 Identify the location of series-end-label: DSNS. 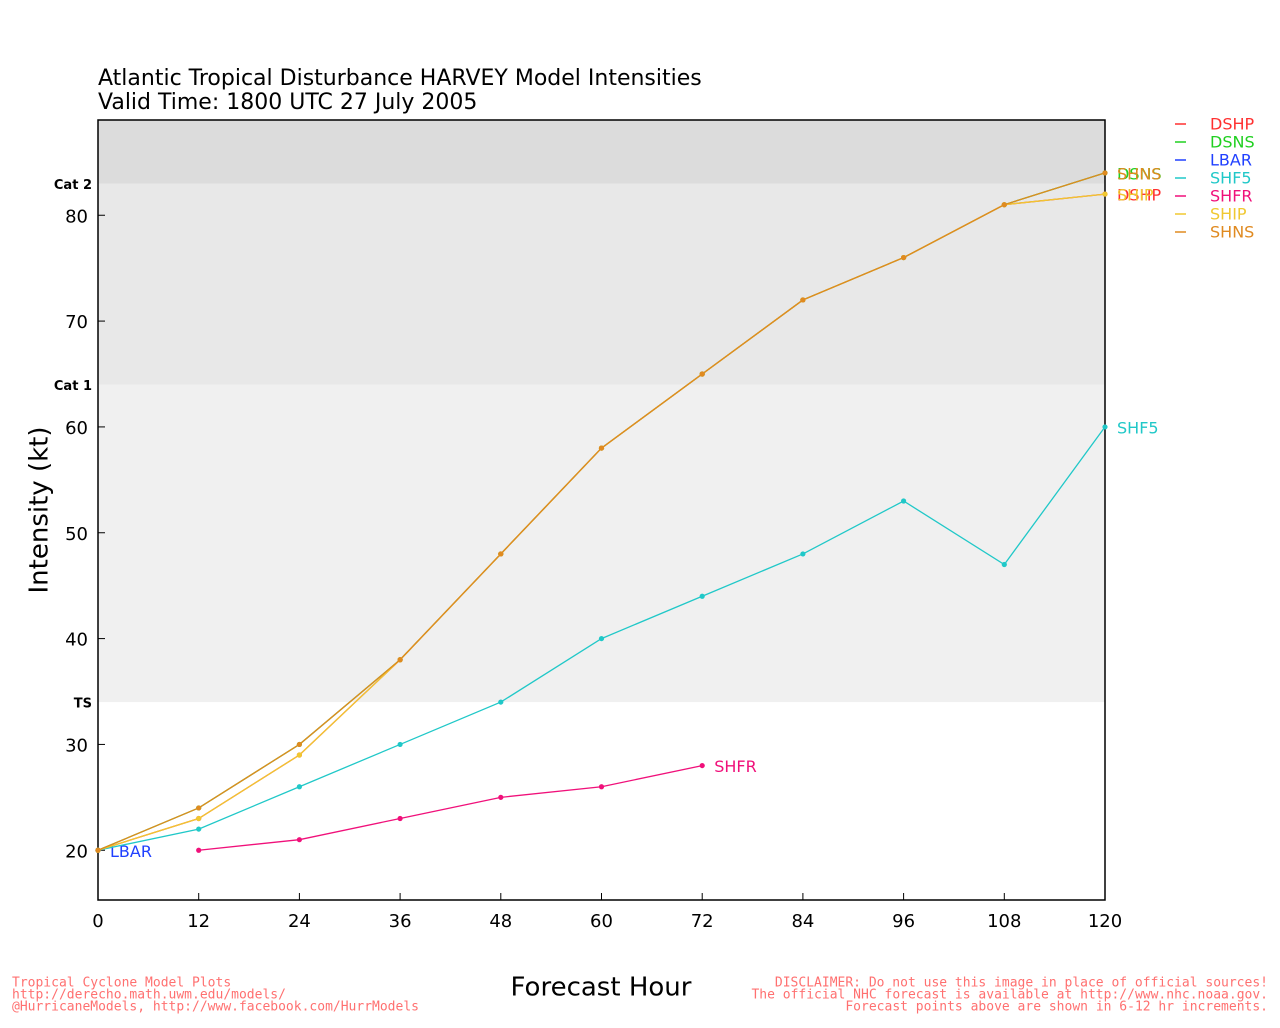
(1139, 173).